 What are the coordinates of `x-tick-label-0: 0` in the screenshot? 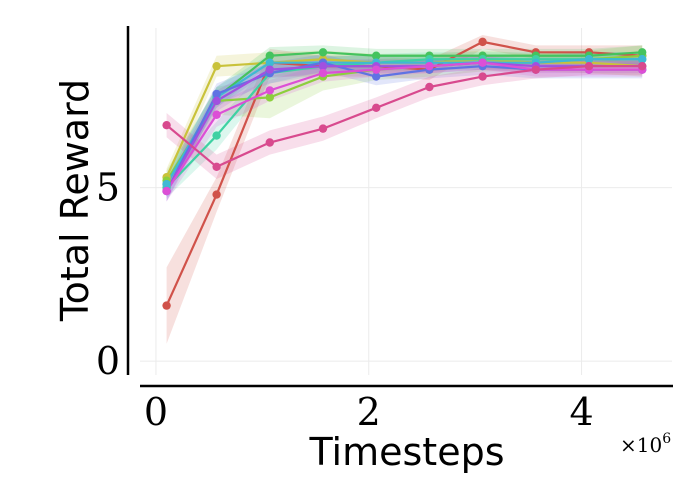 It's located at (156, 412).